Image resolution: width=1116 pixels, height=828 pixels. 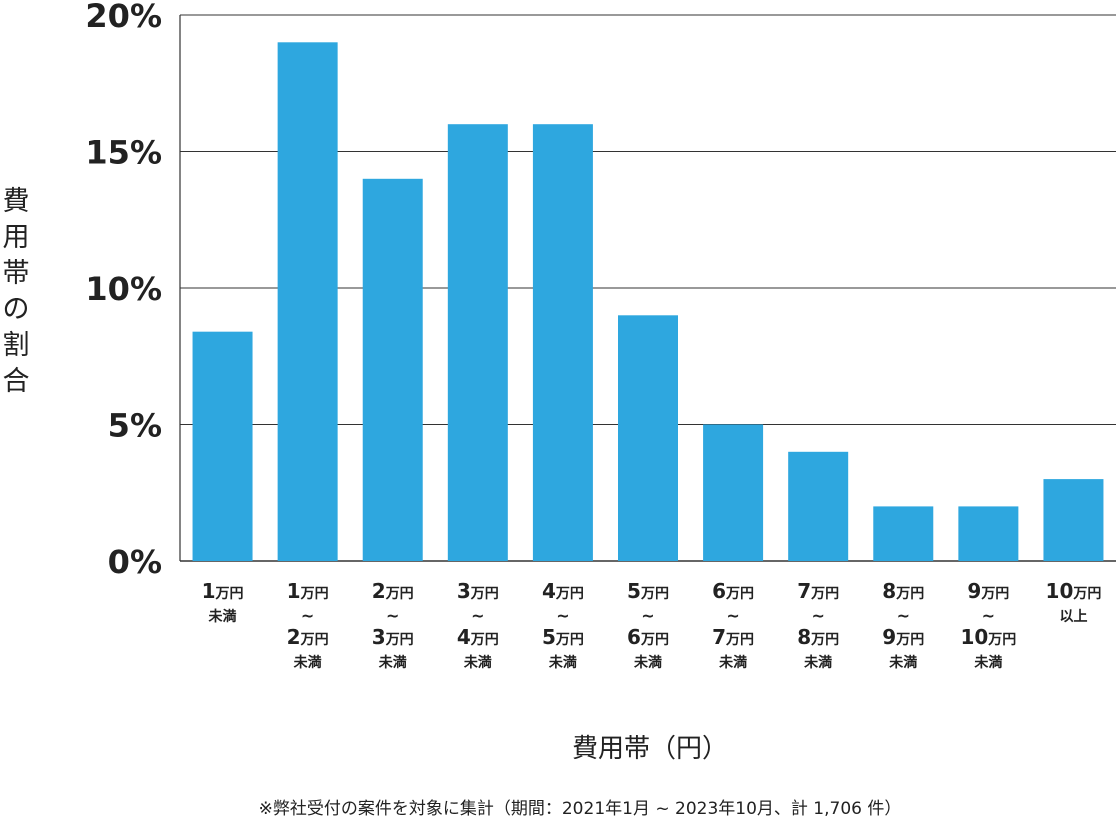 I want to click on y-tick-label: 15%, so click(x=123, y=153).